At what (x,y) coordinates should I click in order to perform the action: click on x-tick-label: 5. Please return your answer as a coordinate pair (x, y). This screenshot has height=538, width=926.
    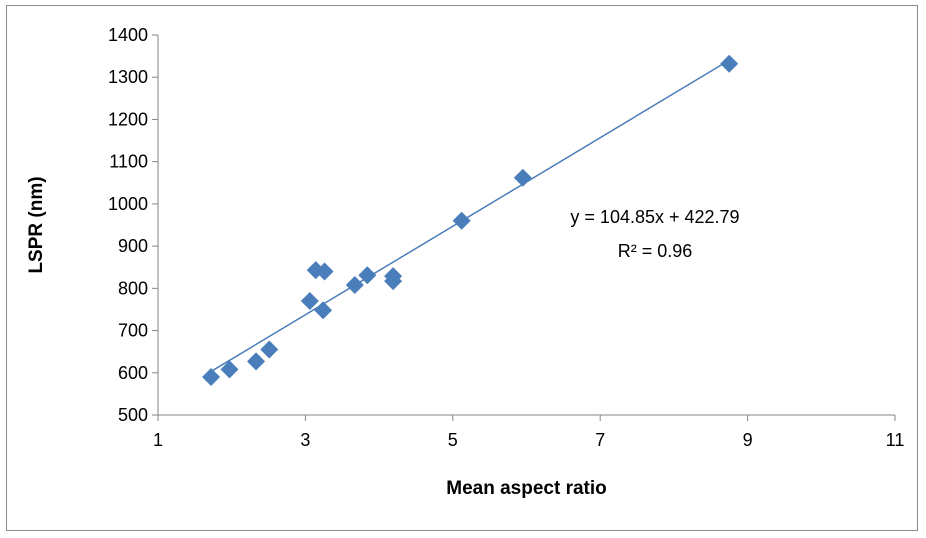
    Looking at the image, I should click on (453, 440).